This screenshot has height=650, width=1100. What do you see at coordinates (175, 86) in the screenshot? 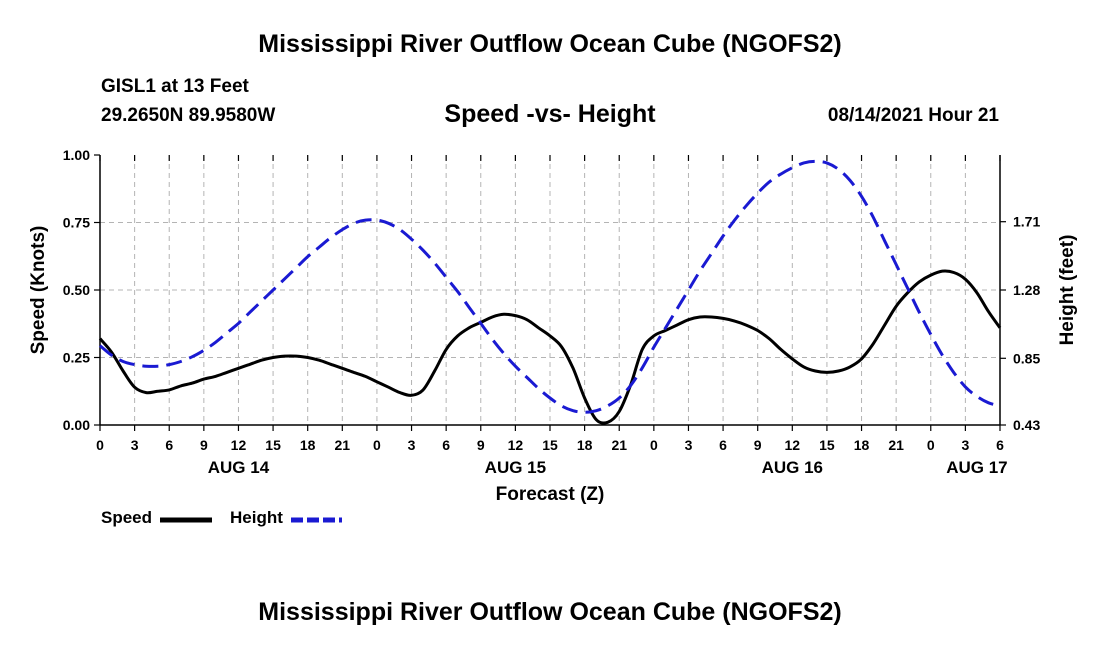
I see `station-name: GISL1 at 13 Feet` at bounding box center [175, 86].